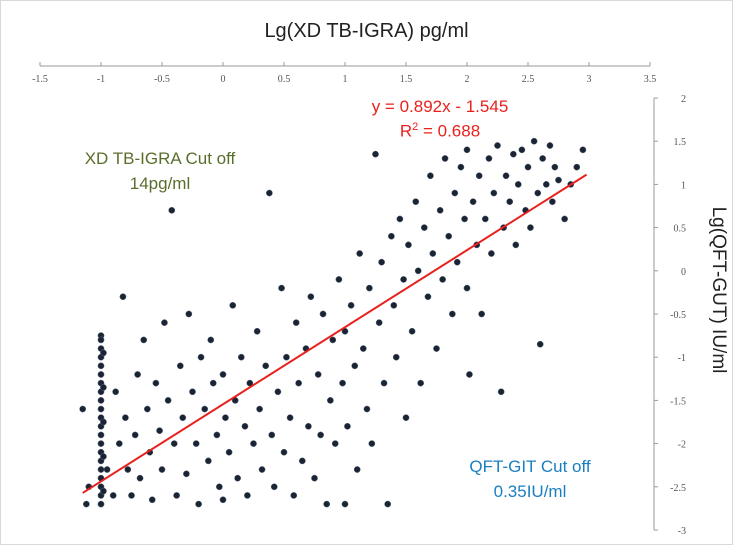 The width and height of the screenshot is (733, 545). Describe the element at coordinates (678, 401) in the screenshot. I see `y-tick-label: -1.5` at that location.